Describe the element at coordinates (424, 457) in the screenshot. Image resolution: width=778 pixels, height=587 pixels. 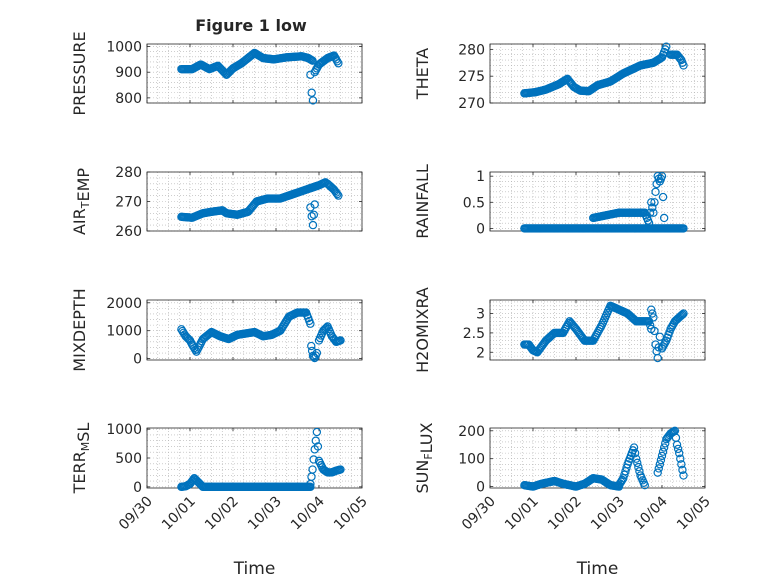
I see `y-axis-label: SUNFLUX` at that location.